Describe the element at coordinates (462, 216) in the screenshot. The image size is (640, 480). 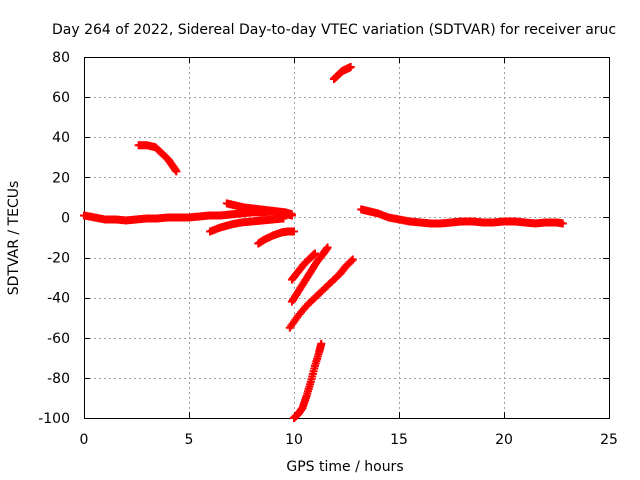
I see `series-tail-13.2-22.8h` at that location.